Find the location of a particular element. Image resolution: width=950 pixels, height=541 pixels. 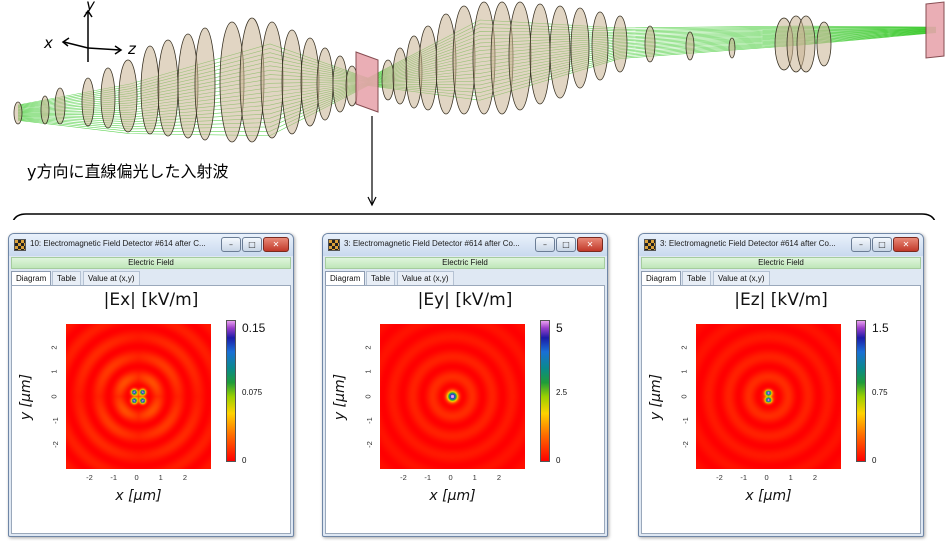

colorbar-mid-label: 0.75 is located at coordinates (880, 392).